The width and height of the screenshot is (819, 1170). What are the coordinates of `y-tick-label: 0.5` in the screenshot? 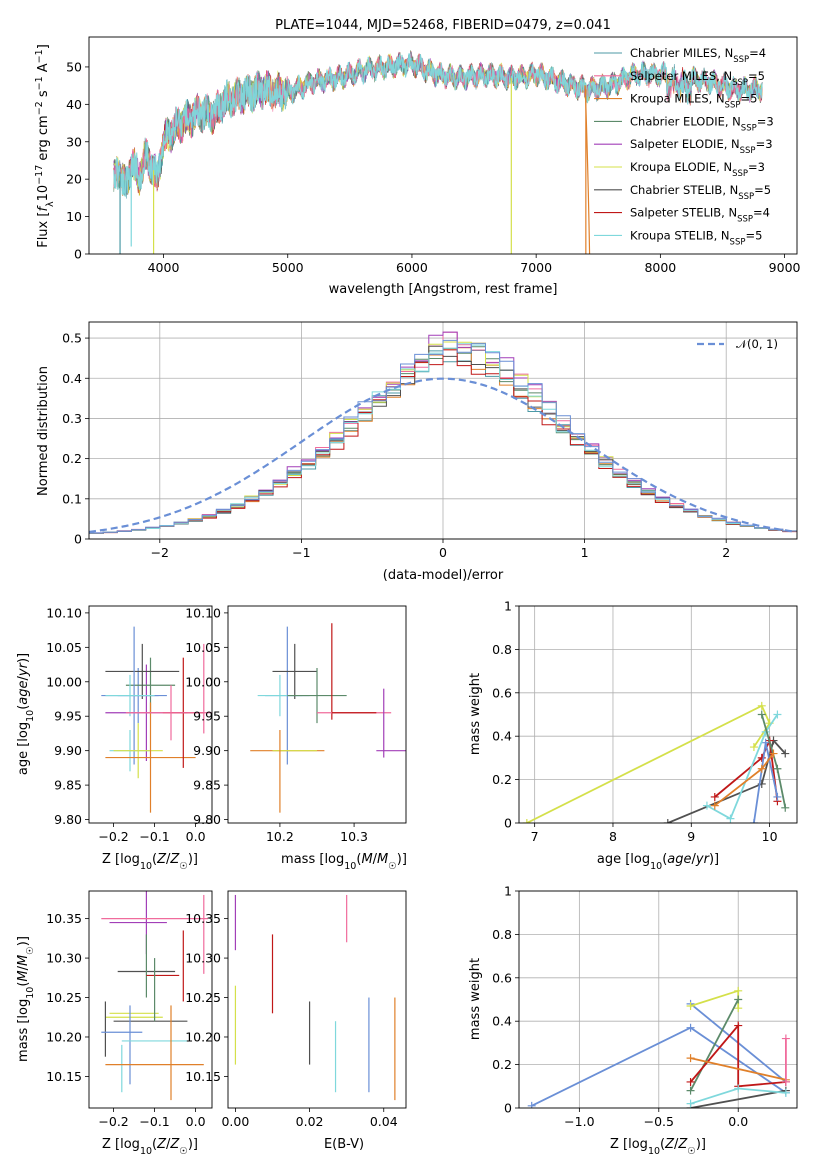 It's located at (72, 338).